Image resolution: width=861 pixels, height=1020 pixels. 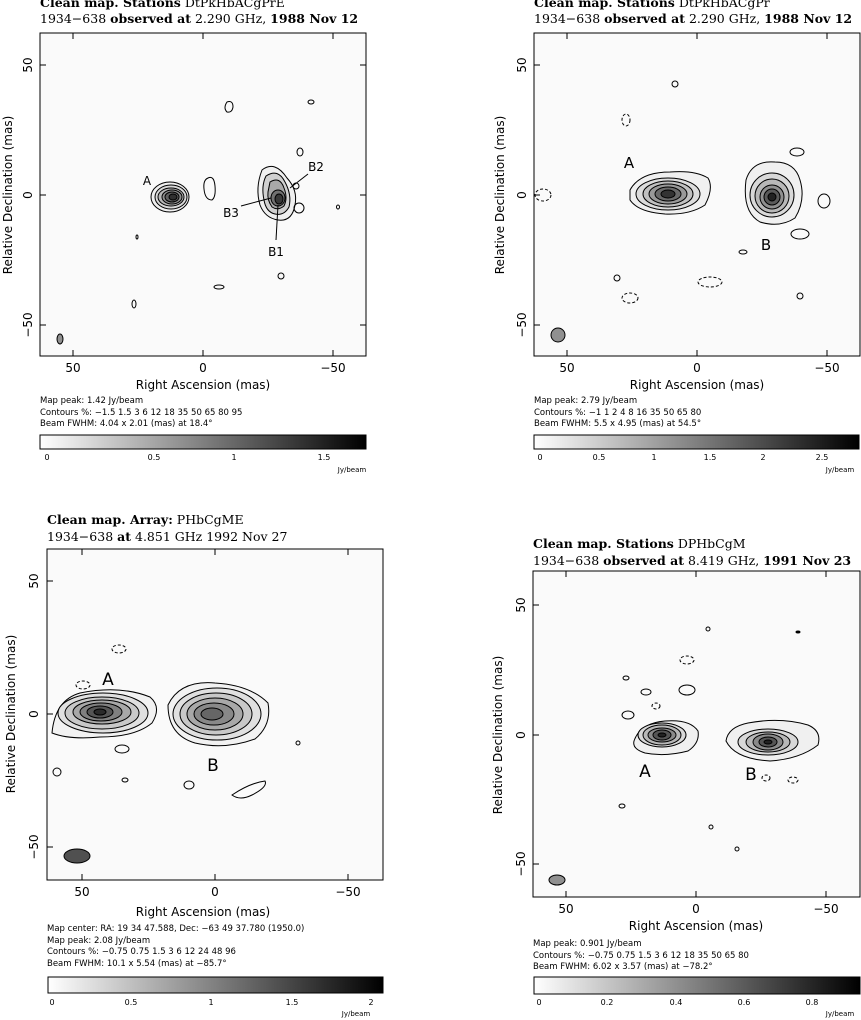 What do you see at coordinates (607, 1002) in the screenshot?
I see `wedge-tick: 0.2` at bounding box center [607, 1002].